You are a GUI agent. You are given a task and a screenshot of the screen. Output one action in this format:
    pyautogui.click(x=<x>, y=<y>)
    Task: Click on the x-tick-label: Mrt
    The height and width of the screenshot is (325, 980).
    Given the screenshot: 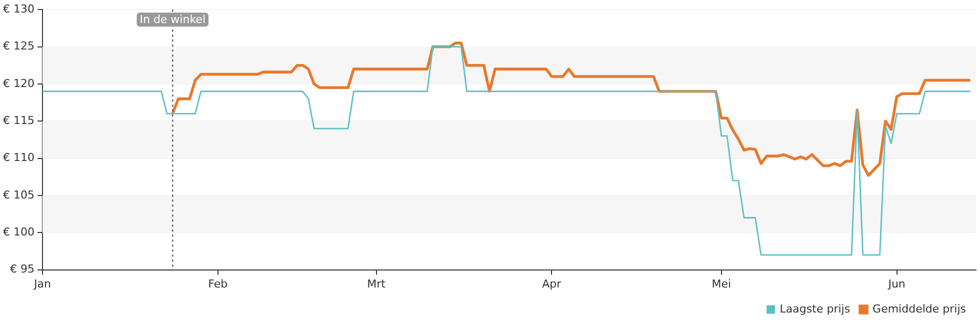 What is the action you would take?
    pyautogui.click(x=376, y=283)
    